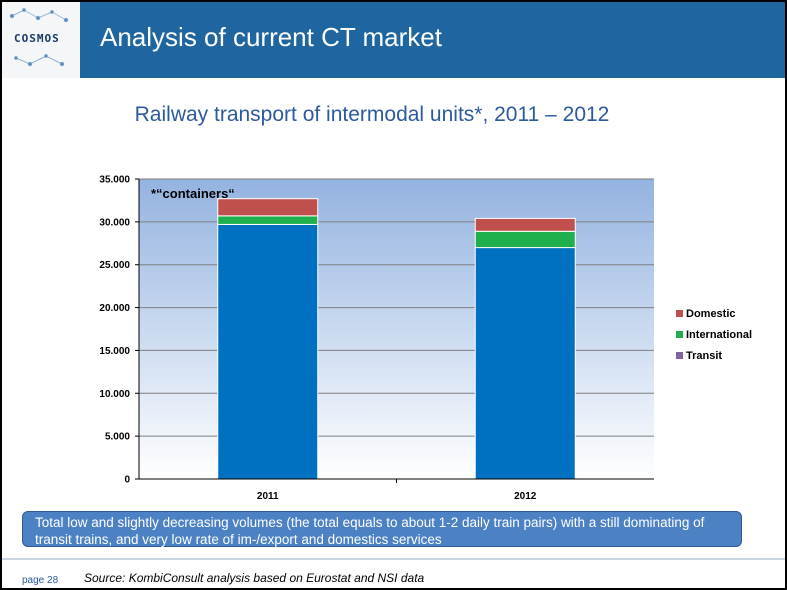 Image resolution: width=787 pixels, height=590 pixels. Describe the element at coordinates (268, 207) in the screenshot. I see `bar-segment-domestic-2011` at that location.